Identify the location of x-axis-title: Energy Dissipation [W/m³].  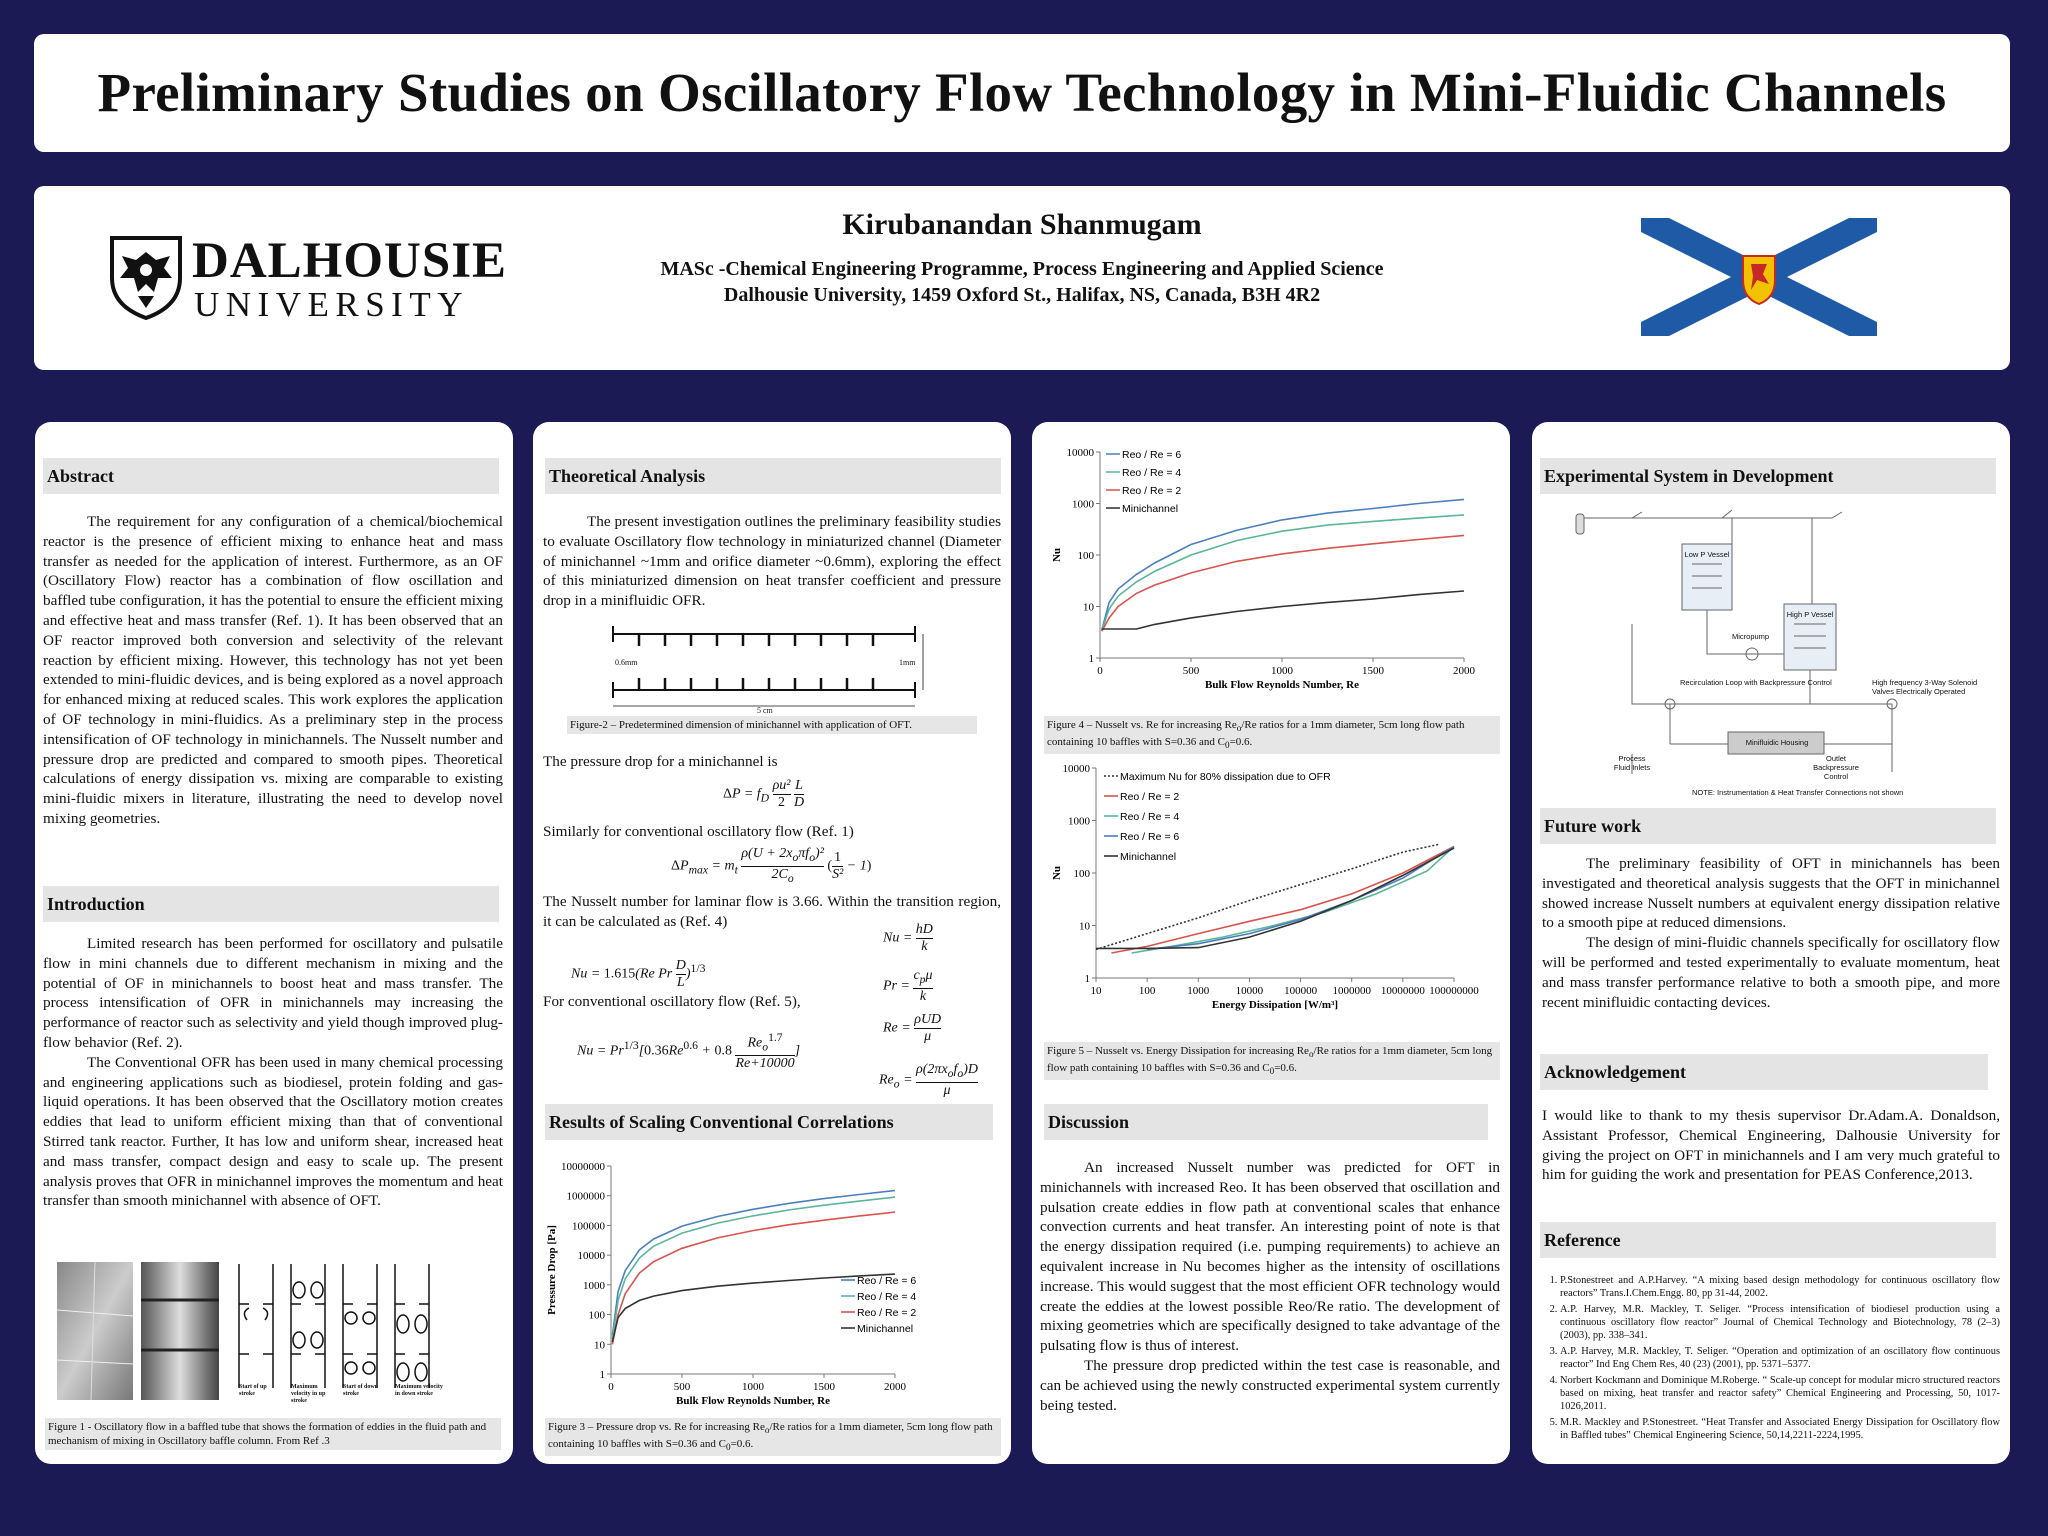
(1275, 1005).